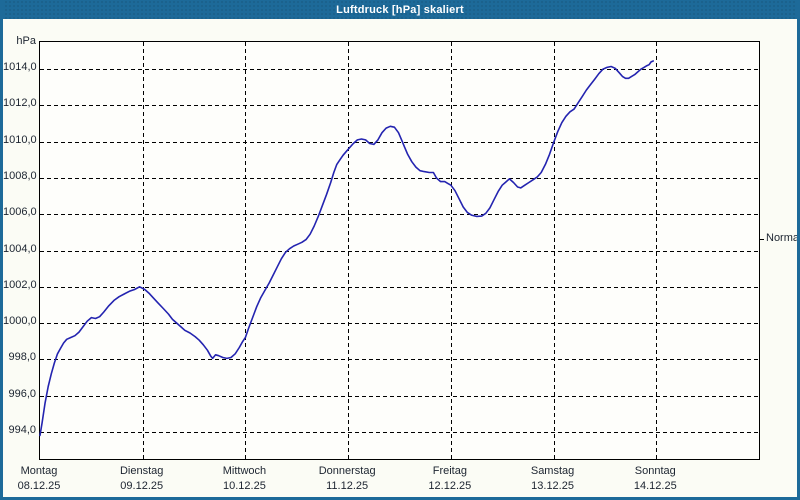 The height and width of the screenshot is (500, 800). I want to click on y-tick-label: 1002,0, so click(20, 284).